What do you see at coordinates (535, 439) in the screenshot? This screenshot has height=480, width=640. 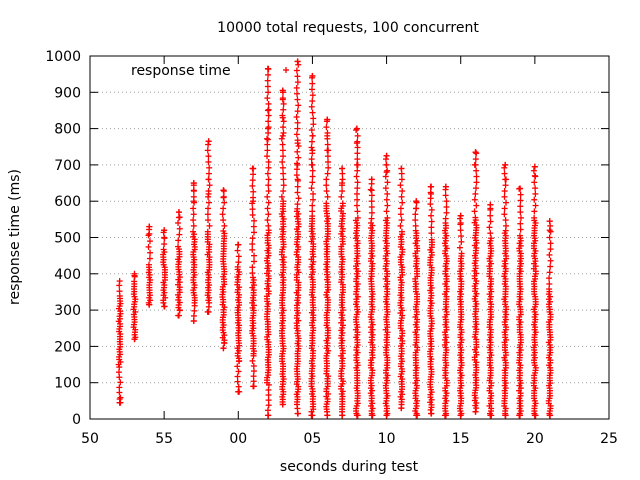 I see `x-tick-label: 20` at bounding box center [535, 439].